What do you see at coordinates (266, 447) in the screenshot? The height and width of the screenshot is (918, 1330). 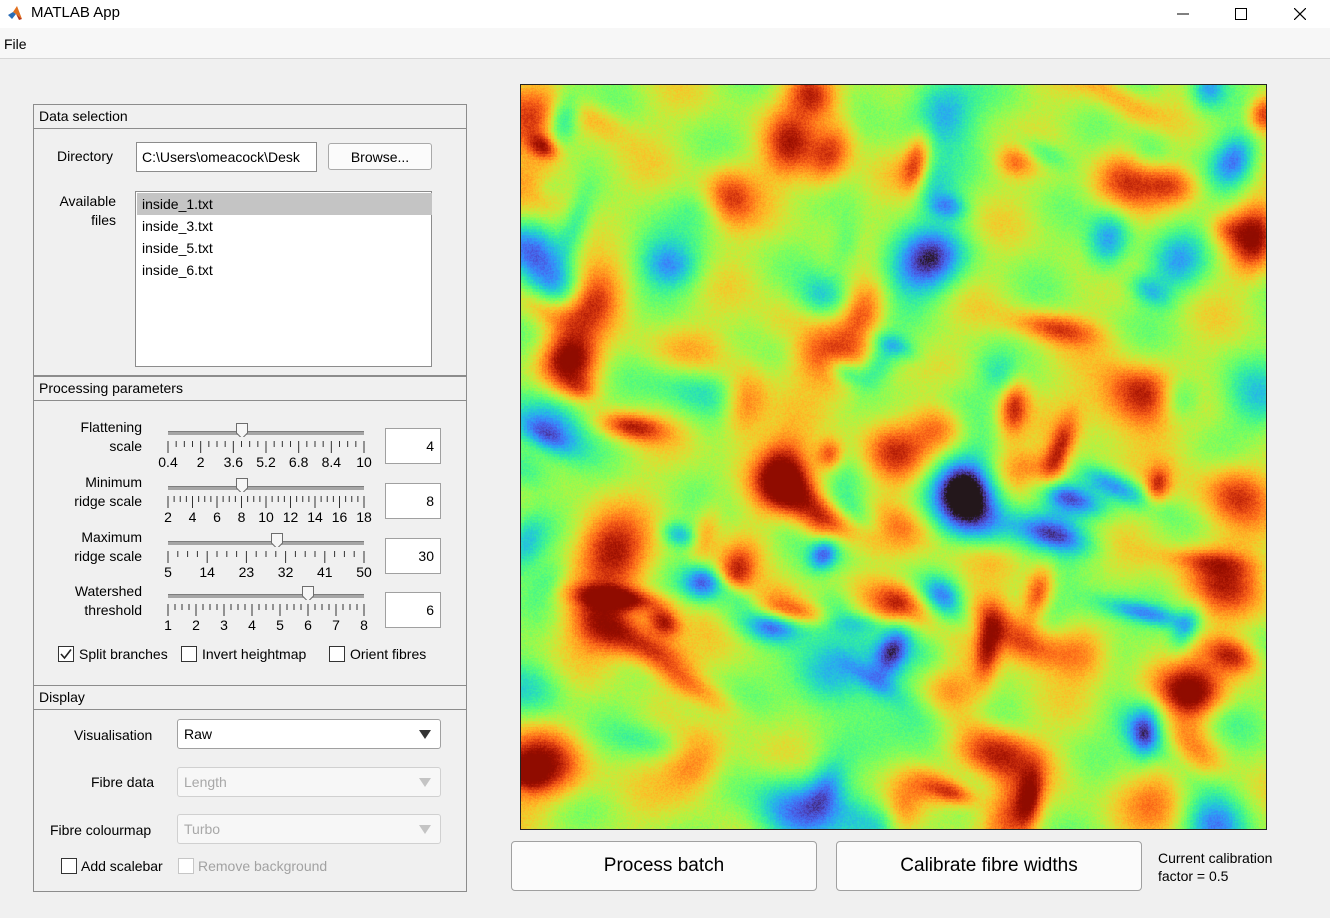 I see `flattening-scale-ticks` at bounding box center [266, 447].